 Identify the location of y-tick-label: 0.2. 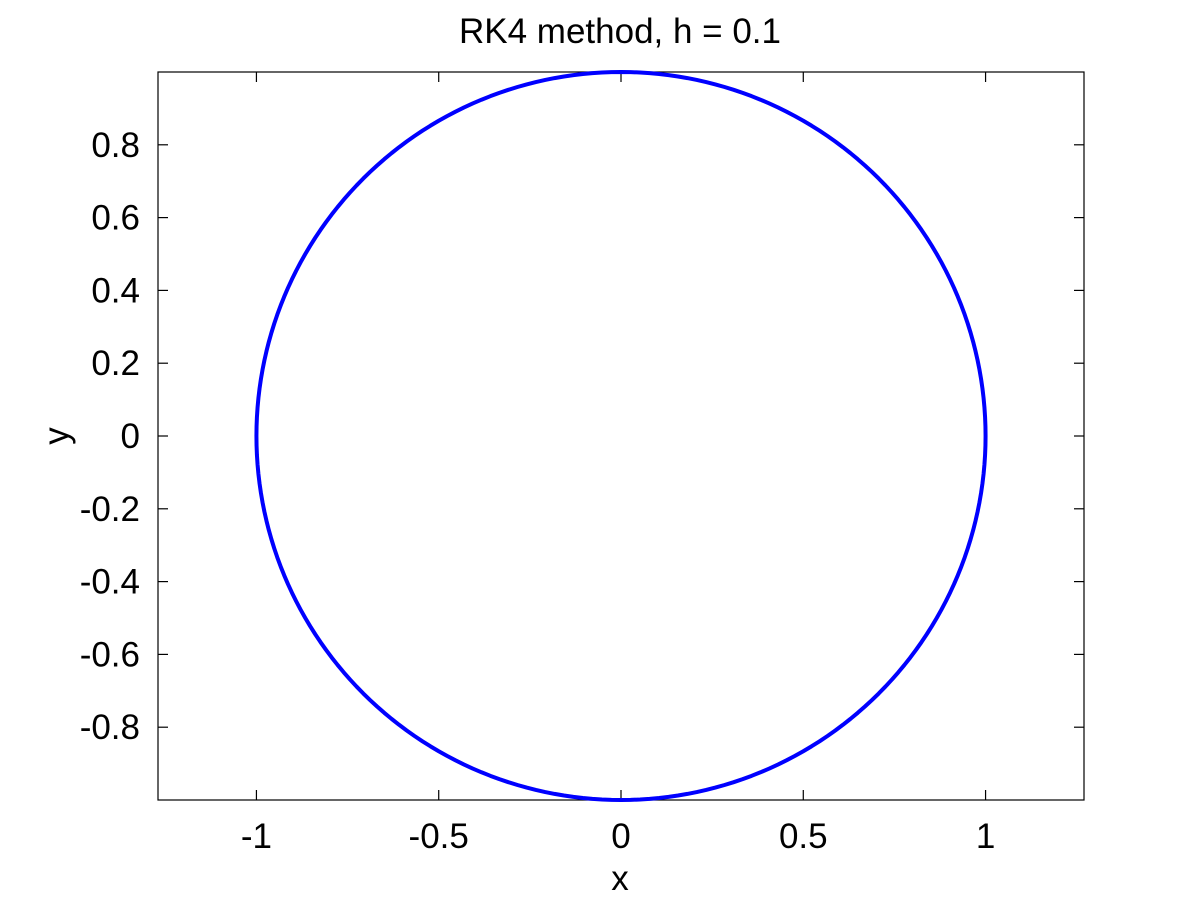
(115, 363).